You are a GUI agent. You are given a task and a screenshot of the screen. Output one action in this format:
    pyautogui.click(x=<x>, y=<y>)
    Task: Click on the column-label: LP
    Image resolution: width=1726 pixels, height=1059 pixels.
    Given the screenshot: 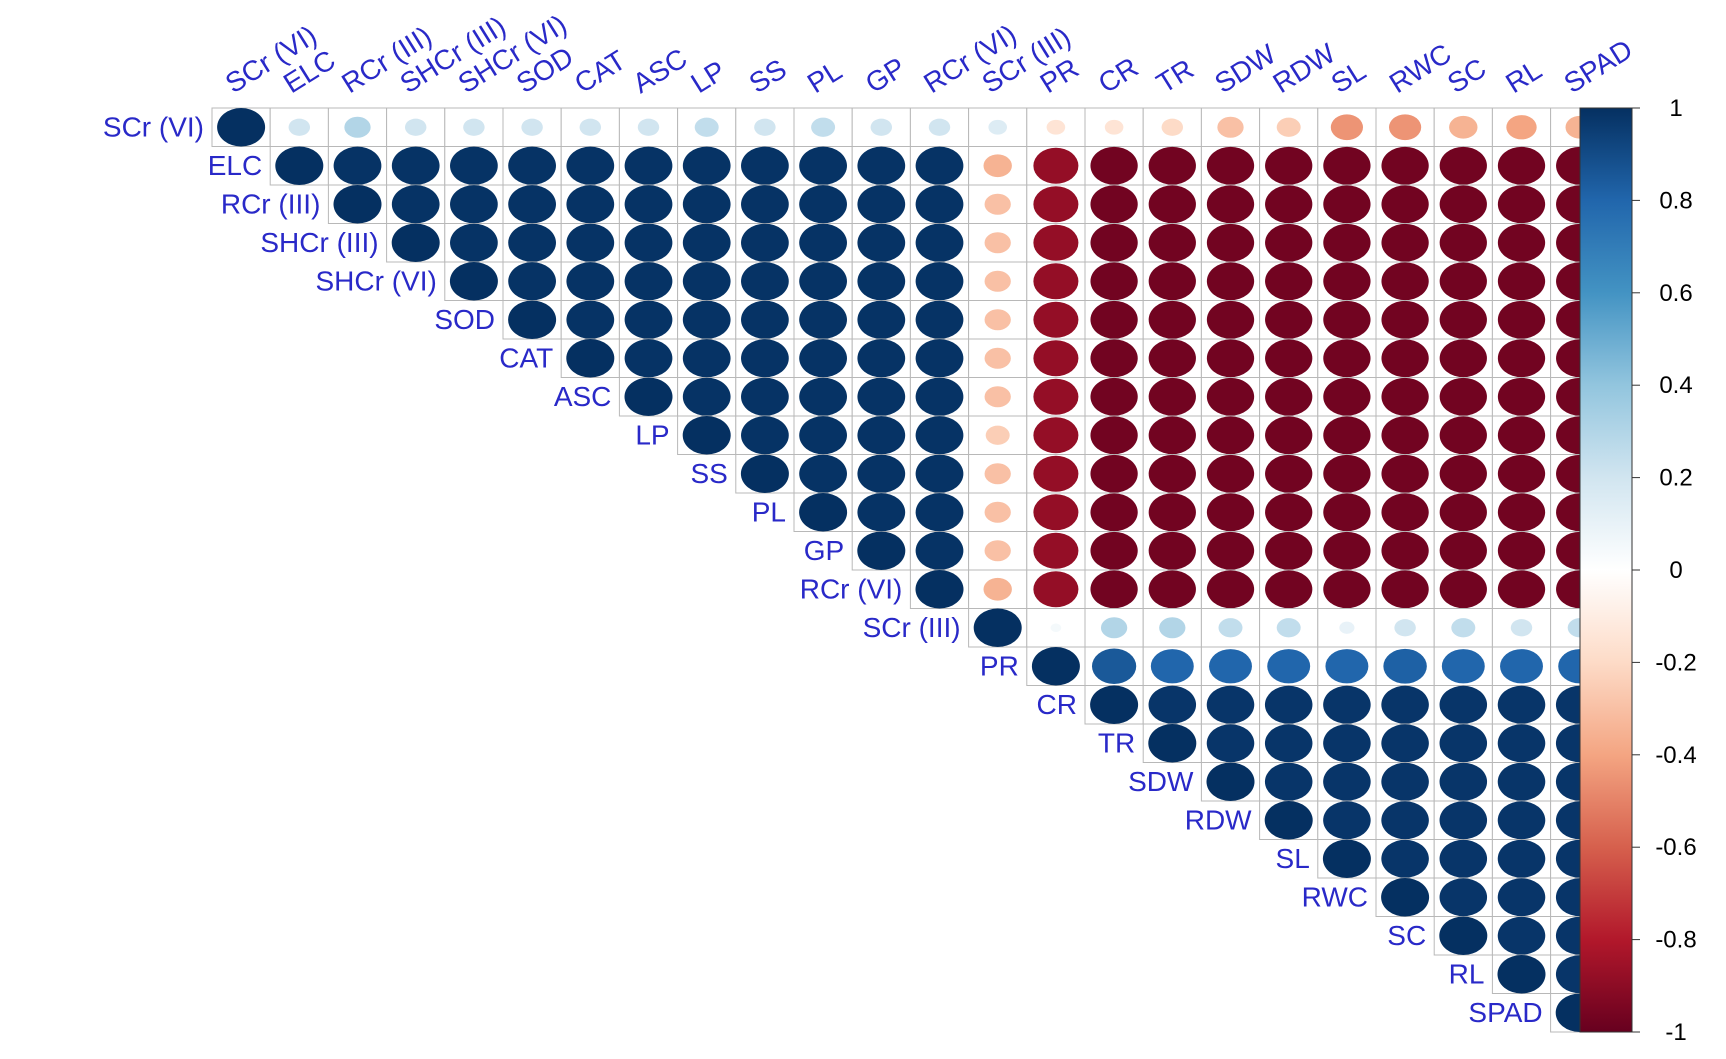 What is the action you would take?
    pyautogui.click(x=707, y=77)
    